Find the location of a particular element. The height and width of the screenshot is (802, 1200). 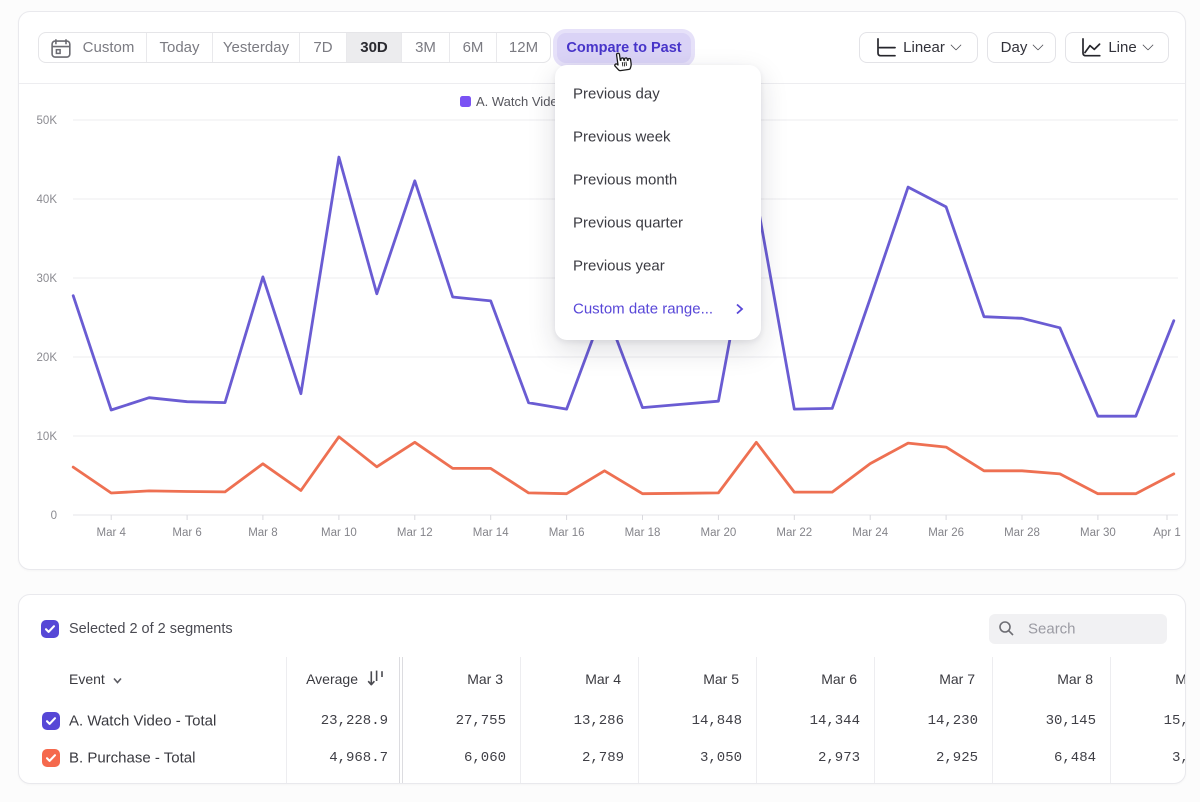

svg-text: Mar 16 is located at coordinates (567, 533).